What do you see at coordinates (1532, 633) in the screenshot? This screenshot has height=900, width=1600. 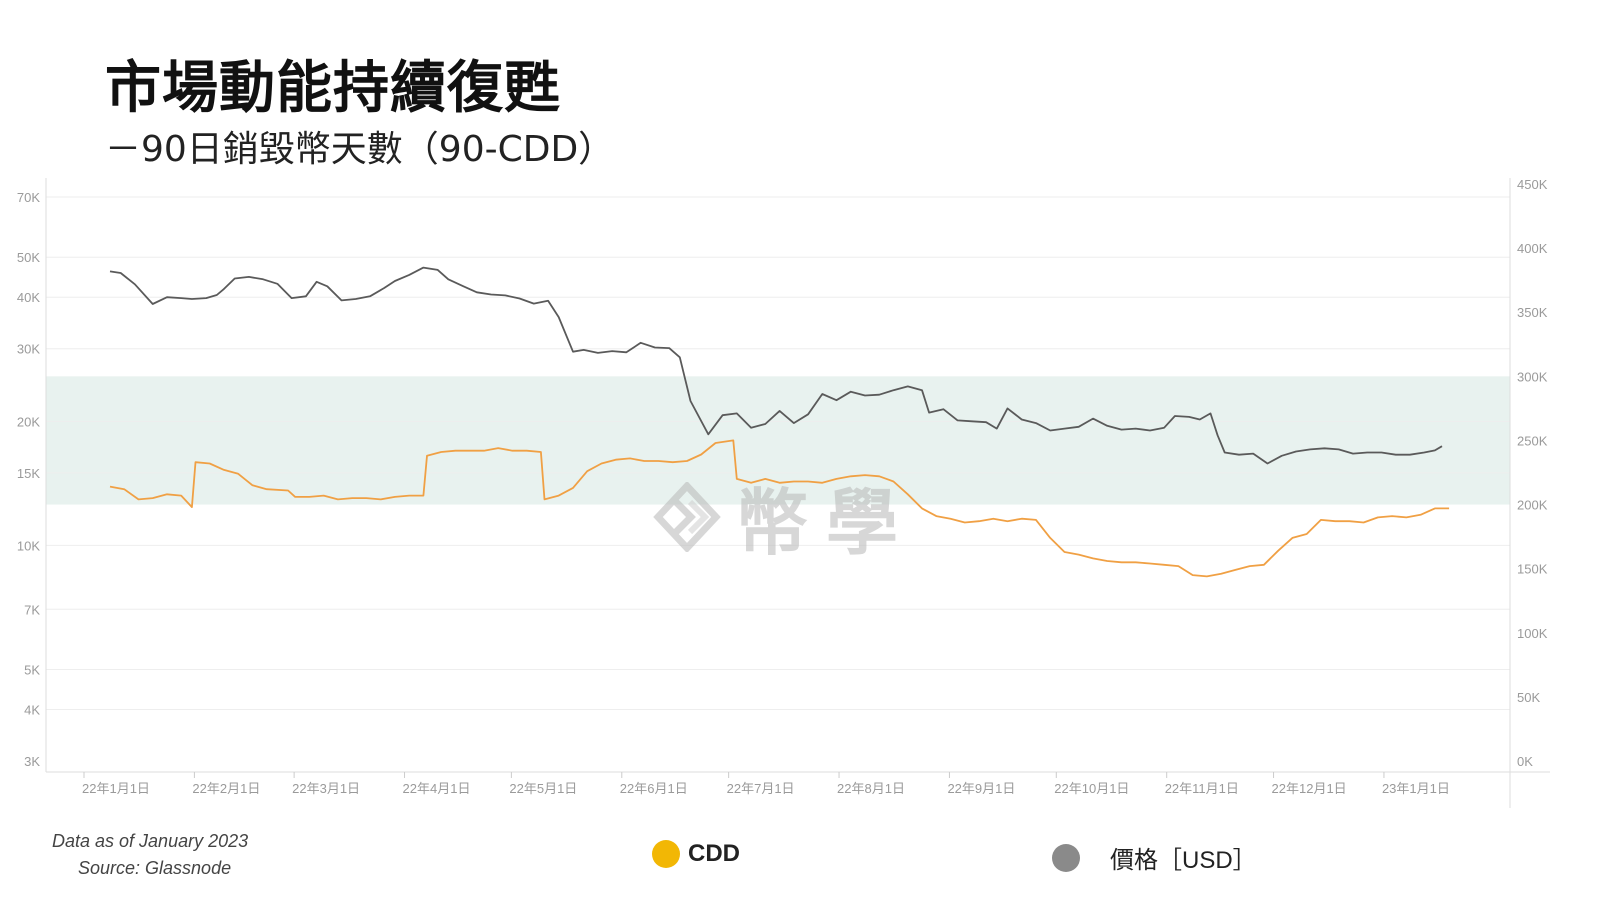 I see `y-right-tick-label: 100K` at bounding box center [1532, 633].